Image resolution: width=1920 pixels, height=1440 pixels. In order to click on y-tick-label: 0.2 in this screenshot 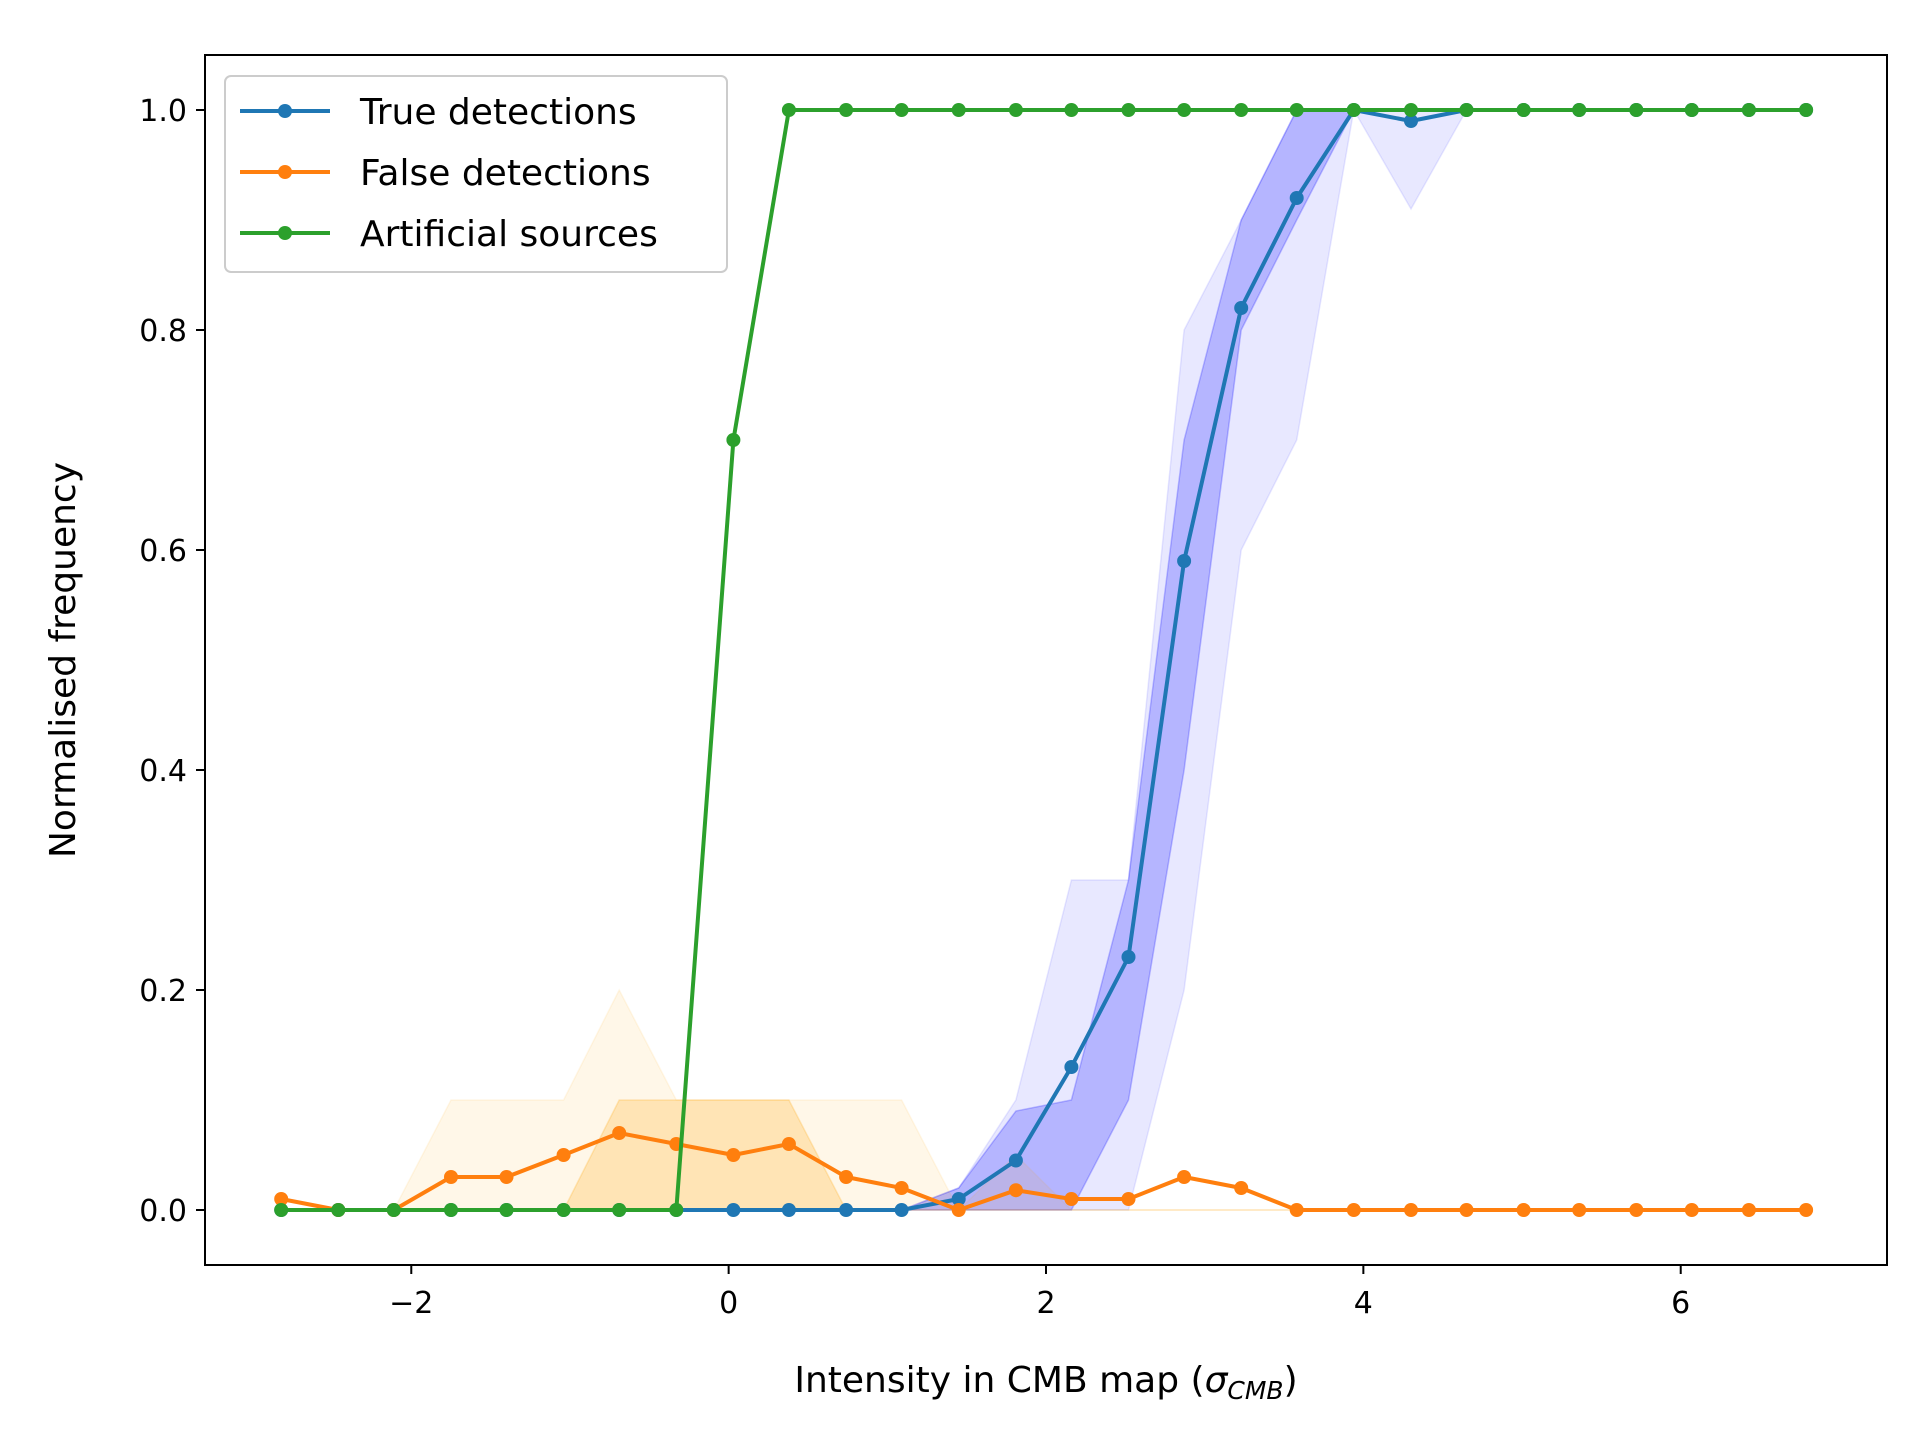, I will do `click(163, 991)`.